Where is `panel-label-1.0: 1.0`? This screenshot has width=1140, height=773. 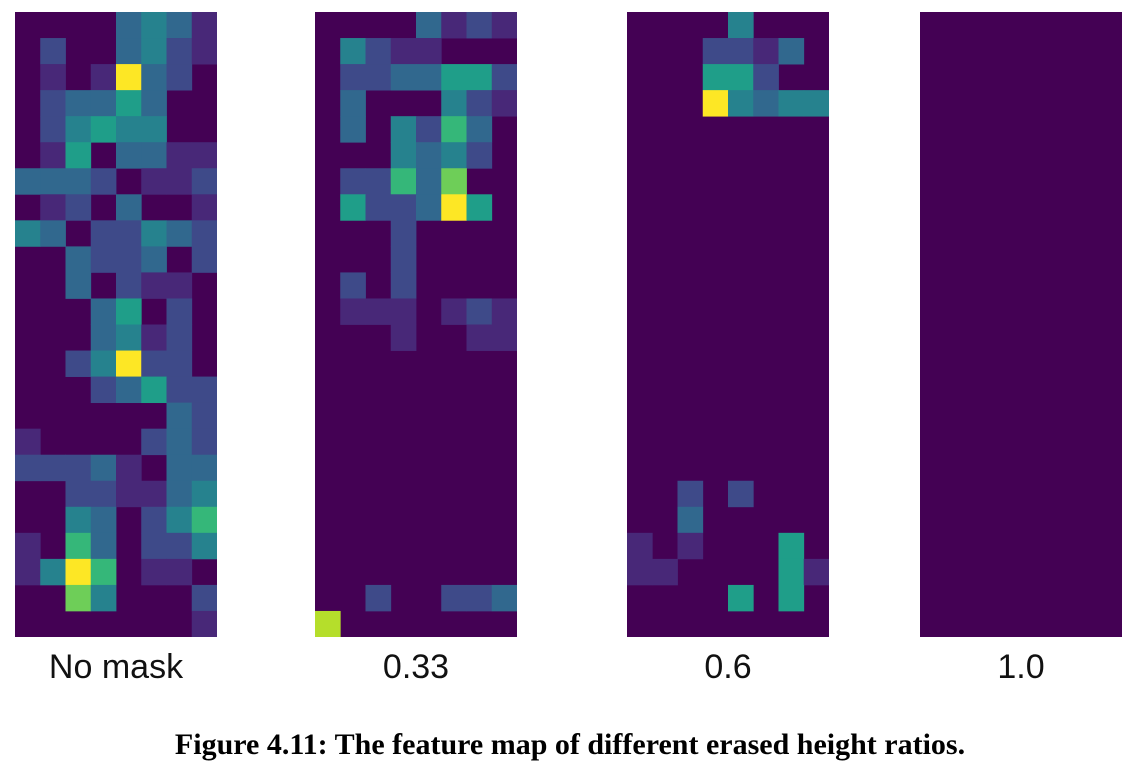
panel-label-1.0: 1.0 is located at coordinates (1021, 667).